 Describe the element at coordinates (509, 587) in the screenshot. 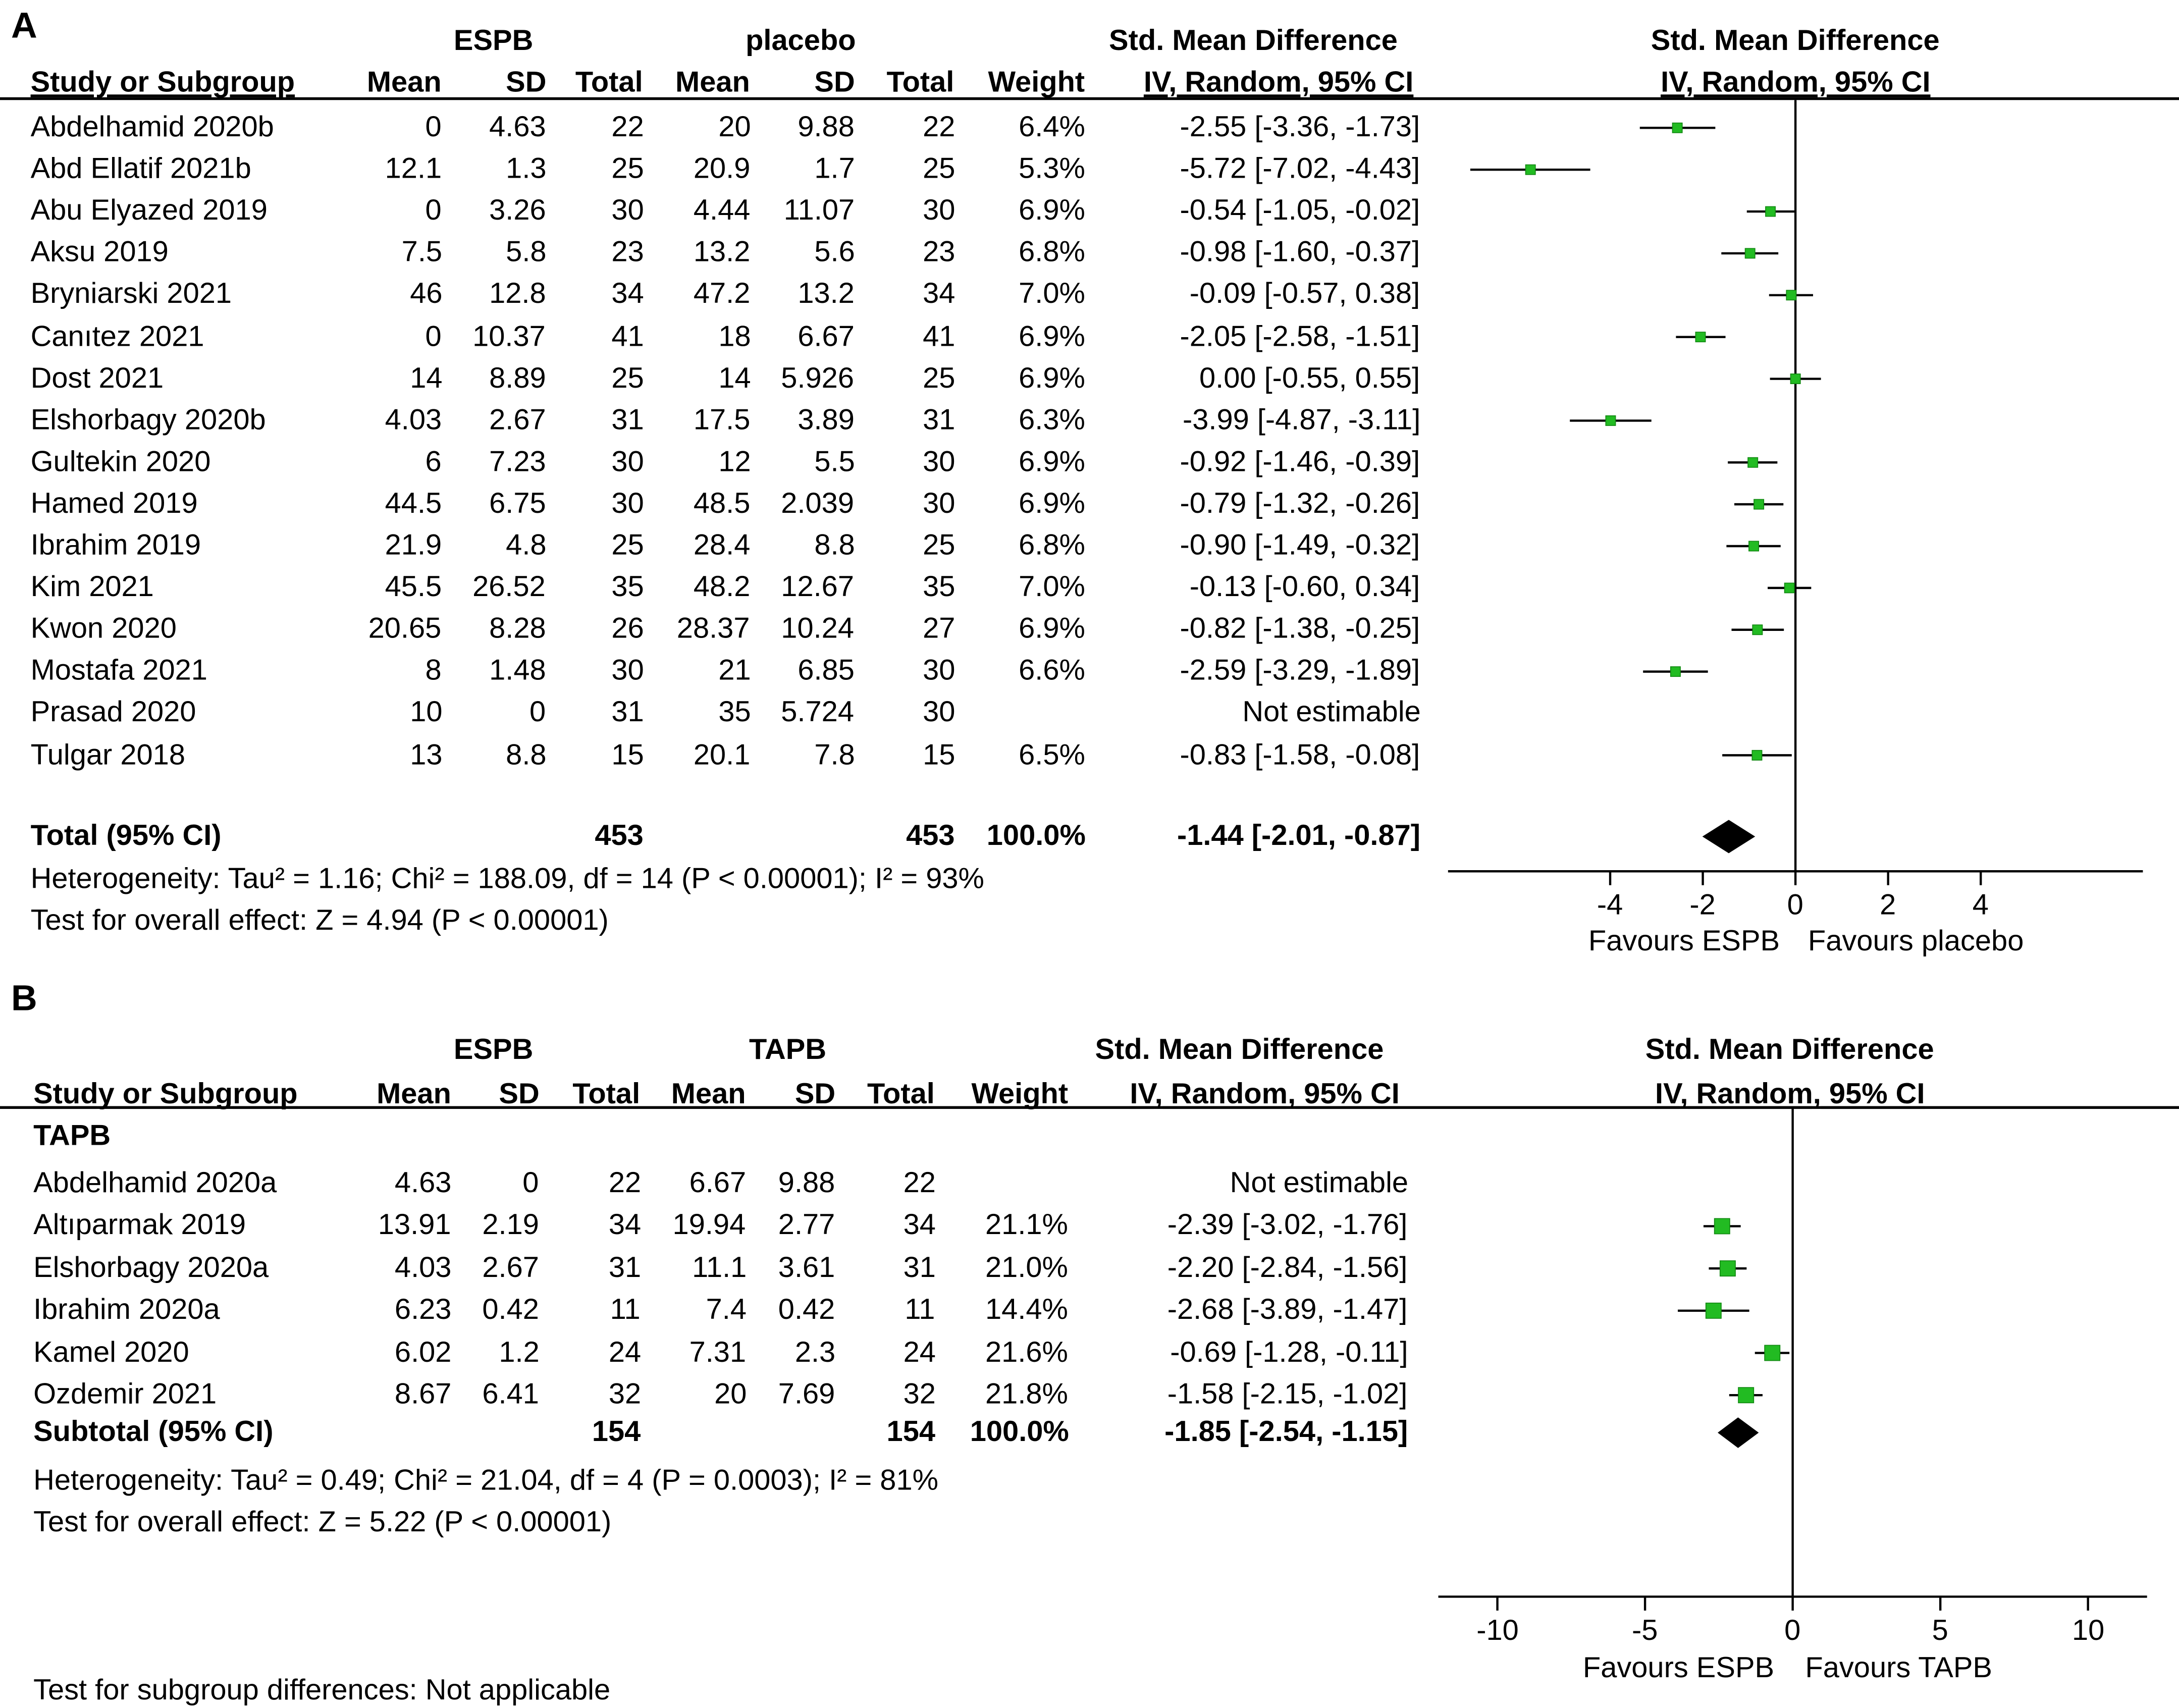

I see `experimental-sd: 26.52` at that location.